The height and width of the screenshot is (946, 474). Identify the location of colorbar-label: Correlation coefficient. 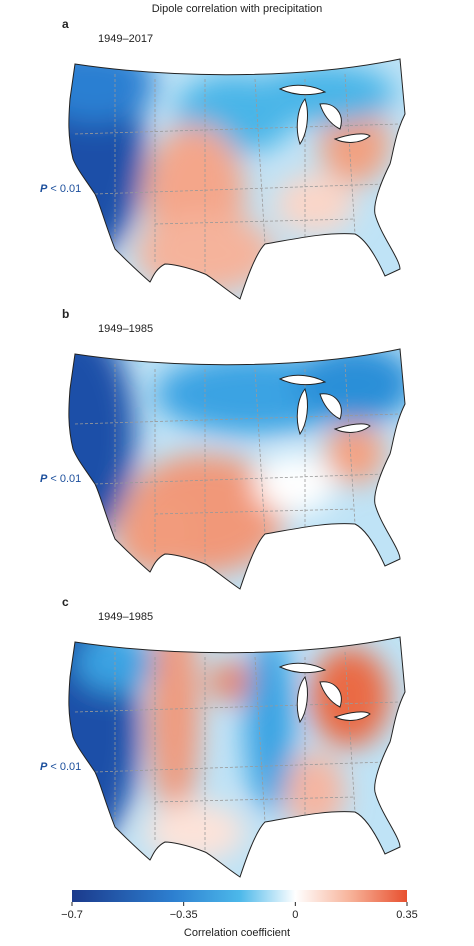
(237, 933).